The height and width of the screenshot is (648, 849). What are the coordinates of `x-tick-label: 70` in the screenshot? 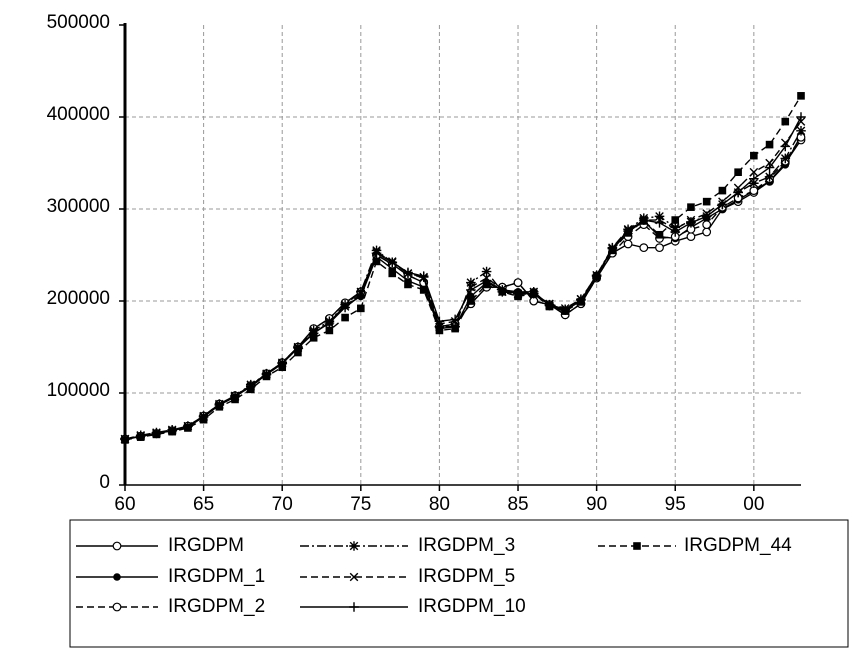 It's located at (282, 504).